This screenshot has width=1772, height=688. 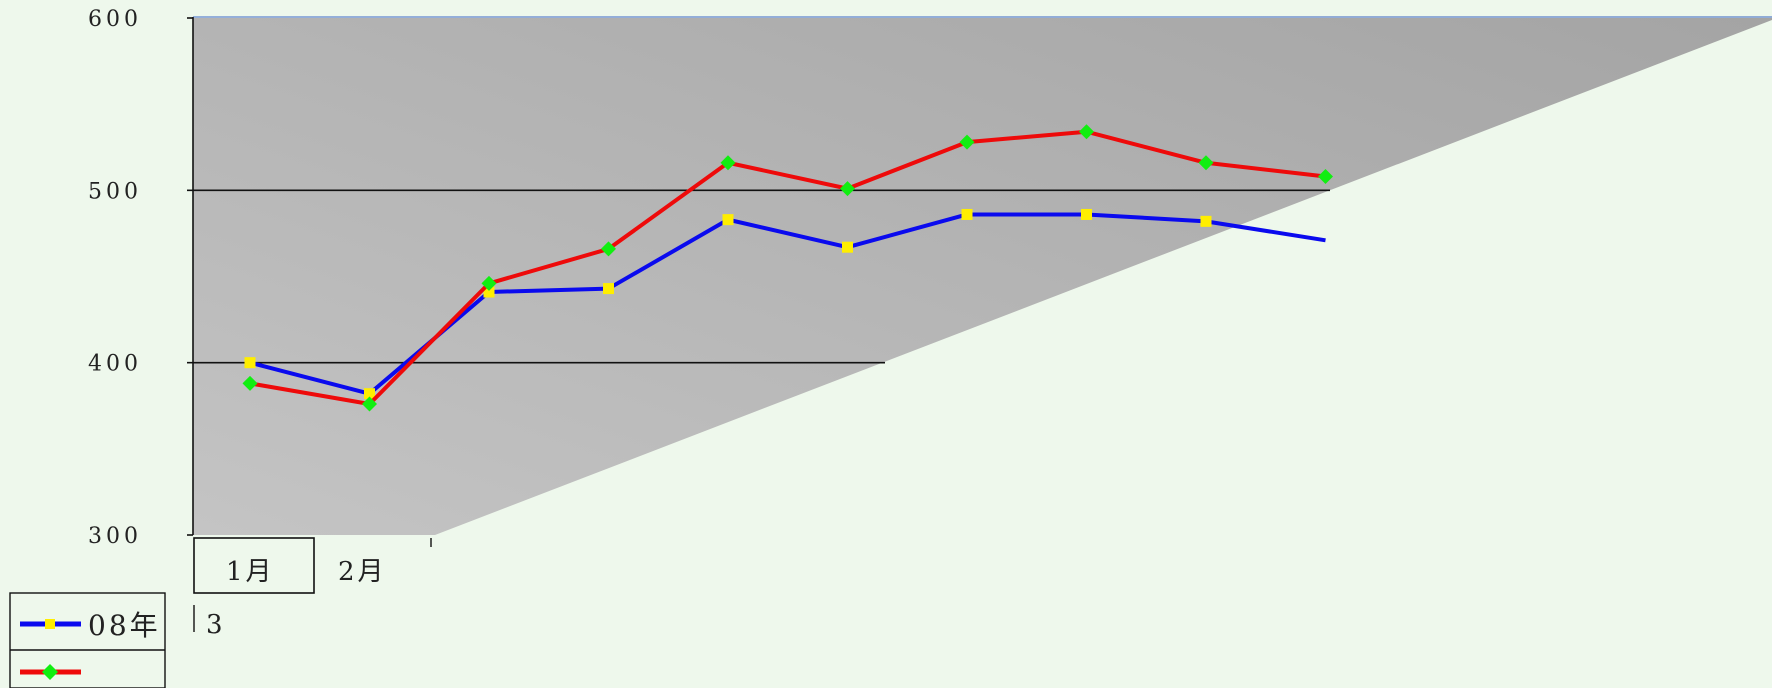 What do you see at coordinates (115, 19) in the screenshot?
I see `y-tick-label: 600` at bounding box center [115, 19].